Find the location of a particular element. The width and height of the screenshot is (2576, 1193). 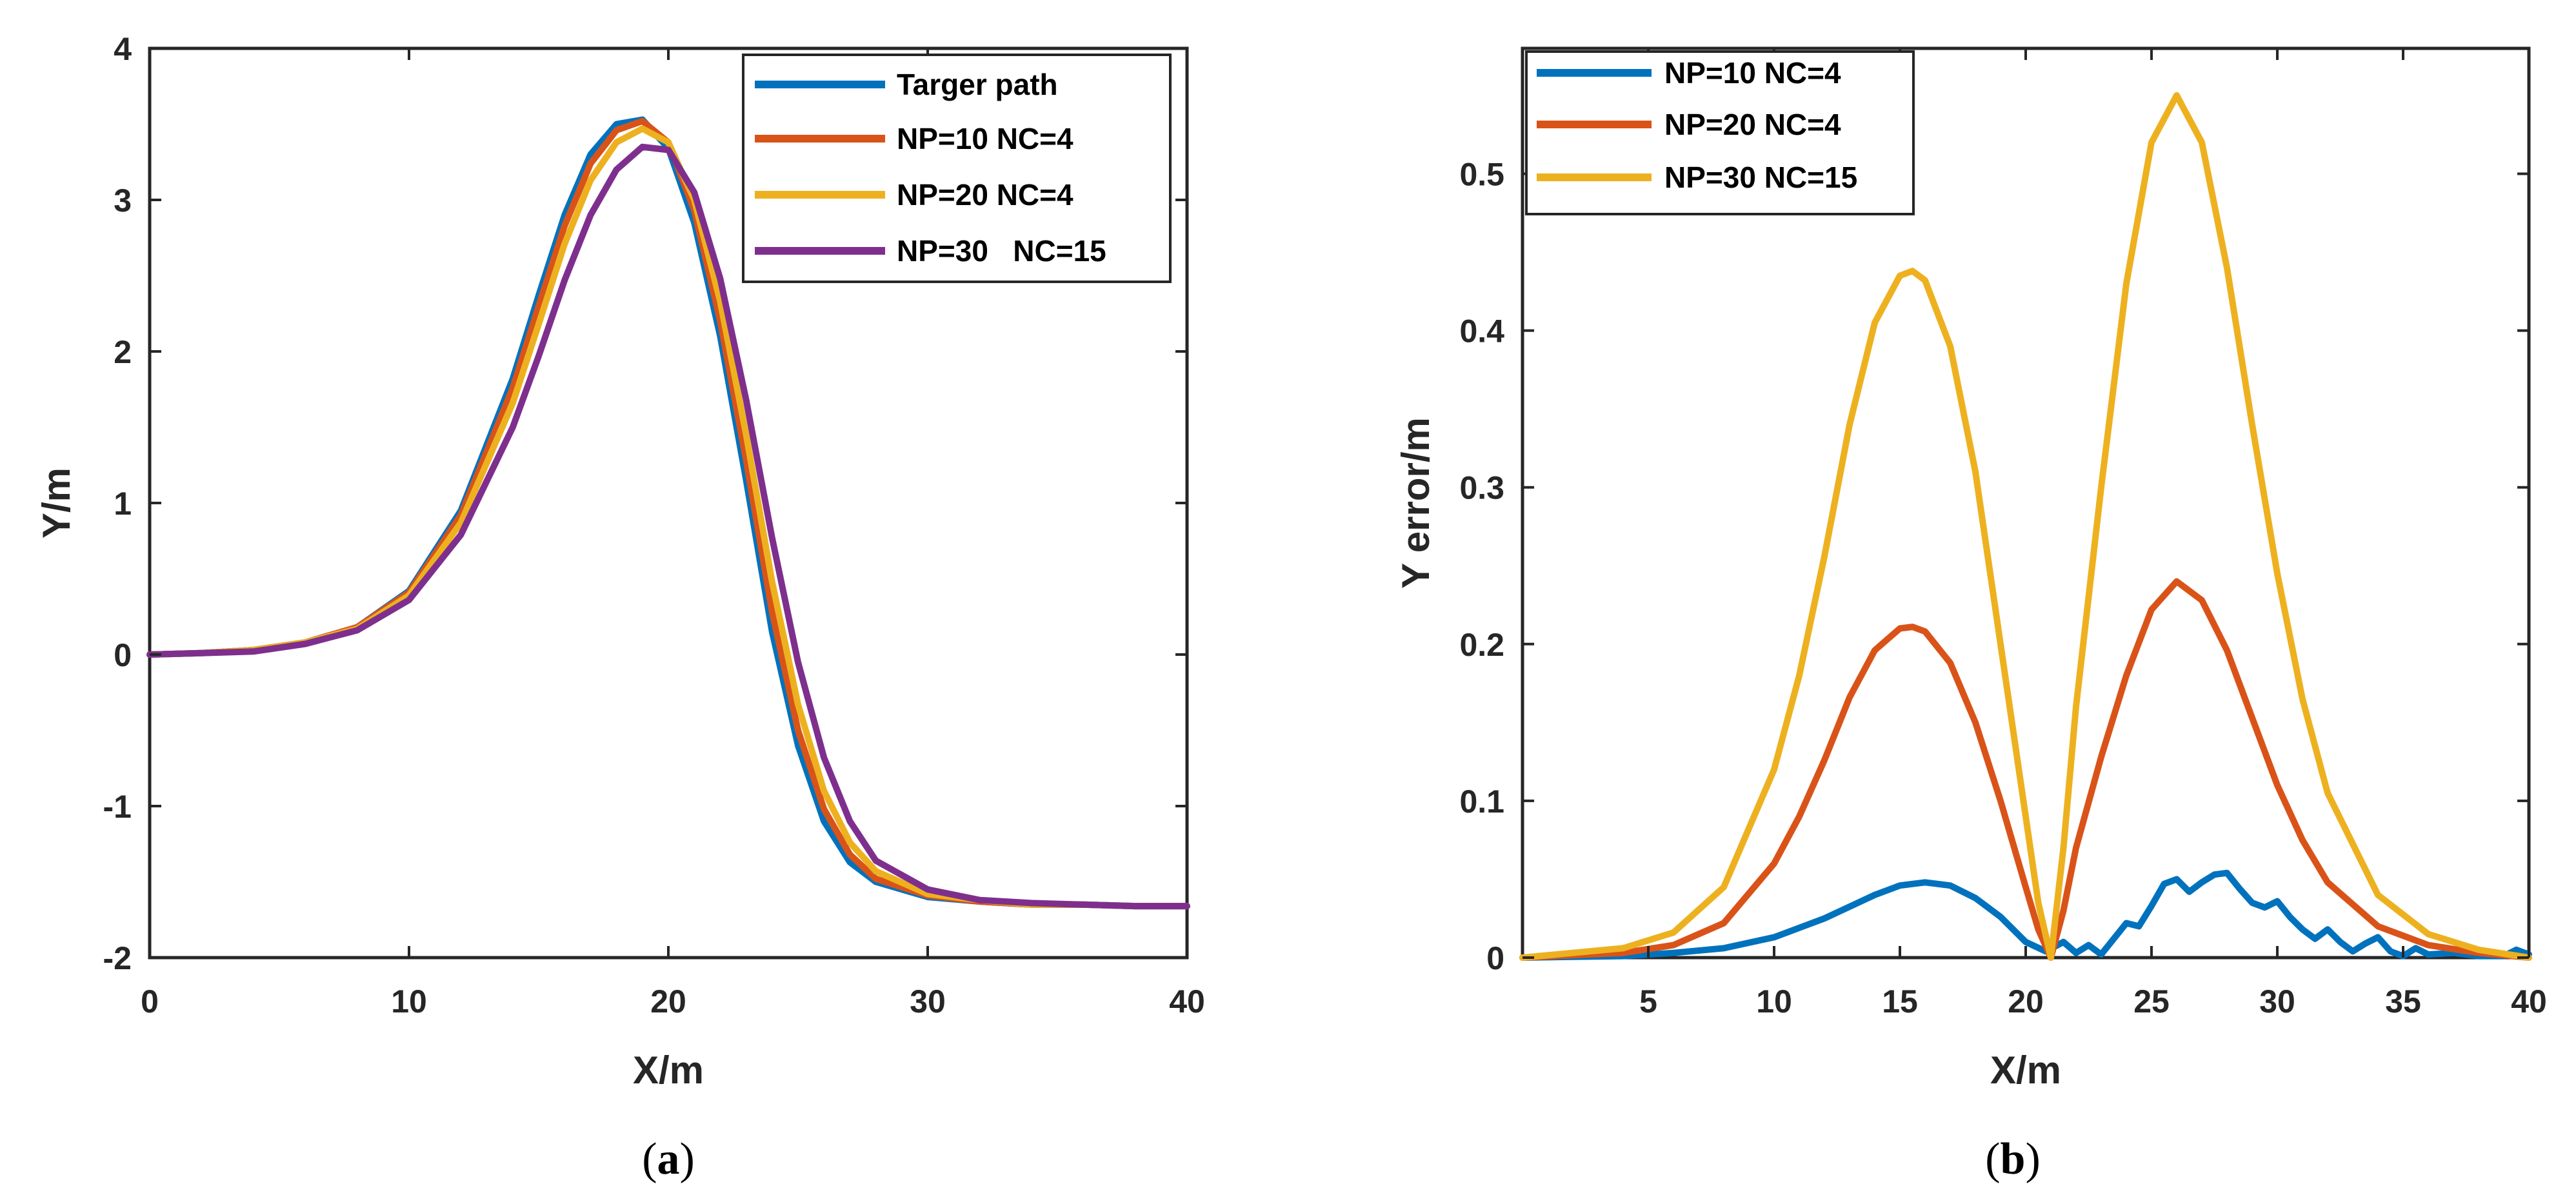

chart-b-legend-label-1: NP=10 NC=4 is located at coordinates (1752, 73).